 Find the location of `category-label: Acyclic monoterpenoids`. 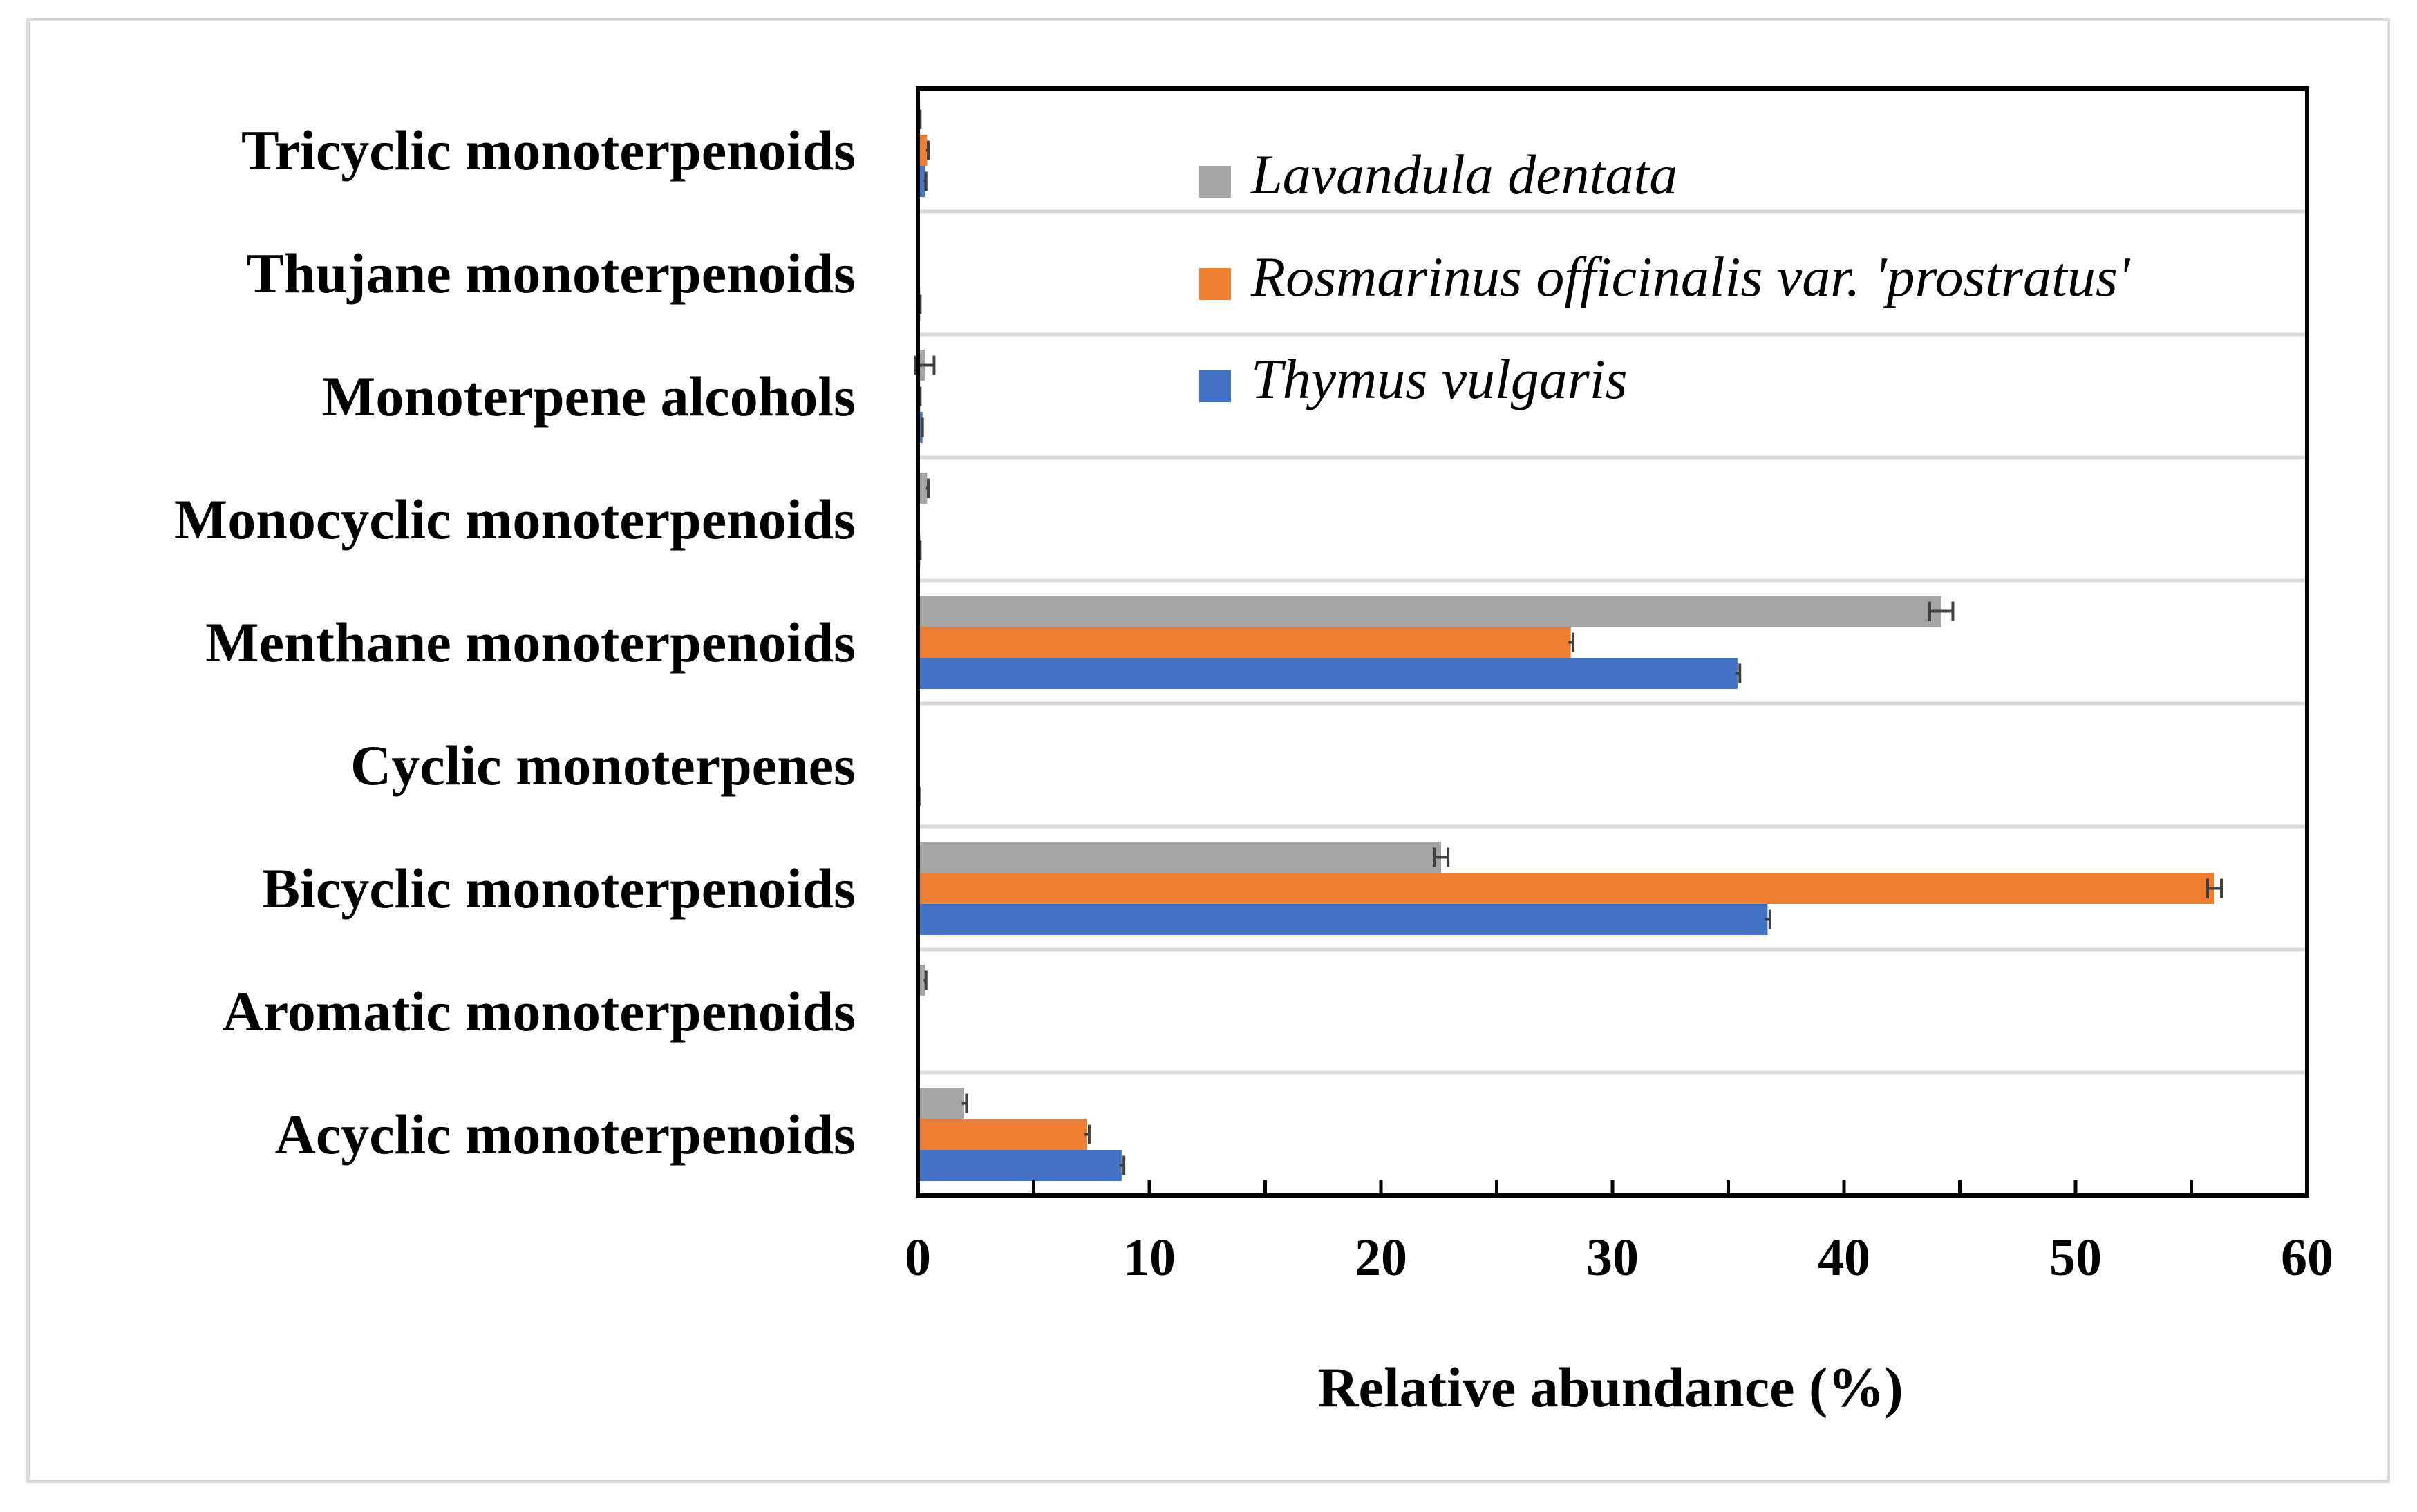

category-label: Acyclic monoterpenoids is located at coordinates (565, 1134).